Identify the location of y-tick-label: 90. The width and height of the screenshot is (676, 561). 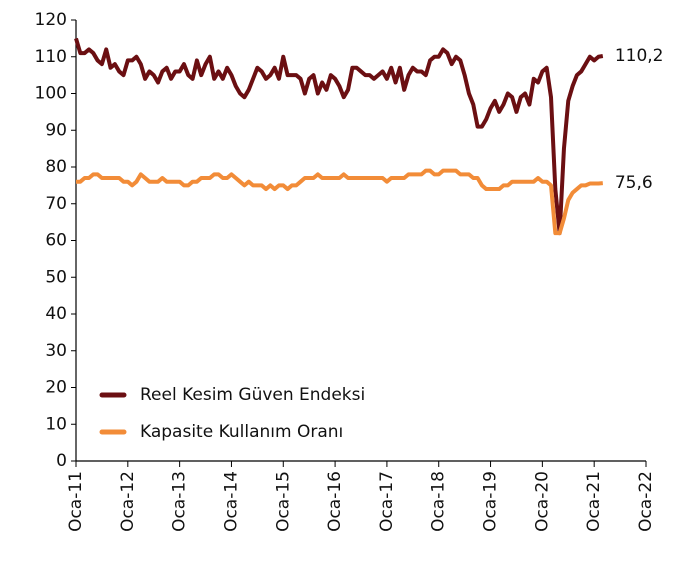
(56, 130).